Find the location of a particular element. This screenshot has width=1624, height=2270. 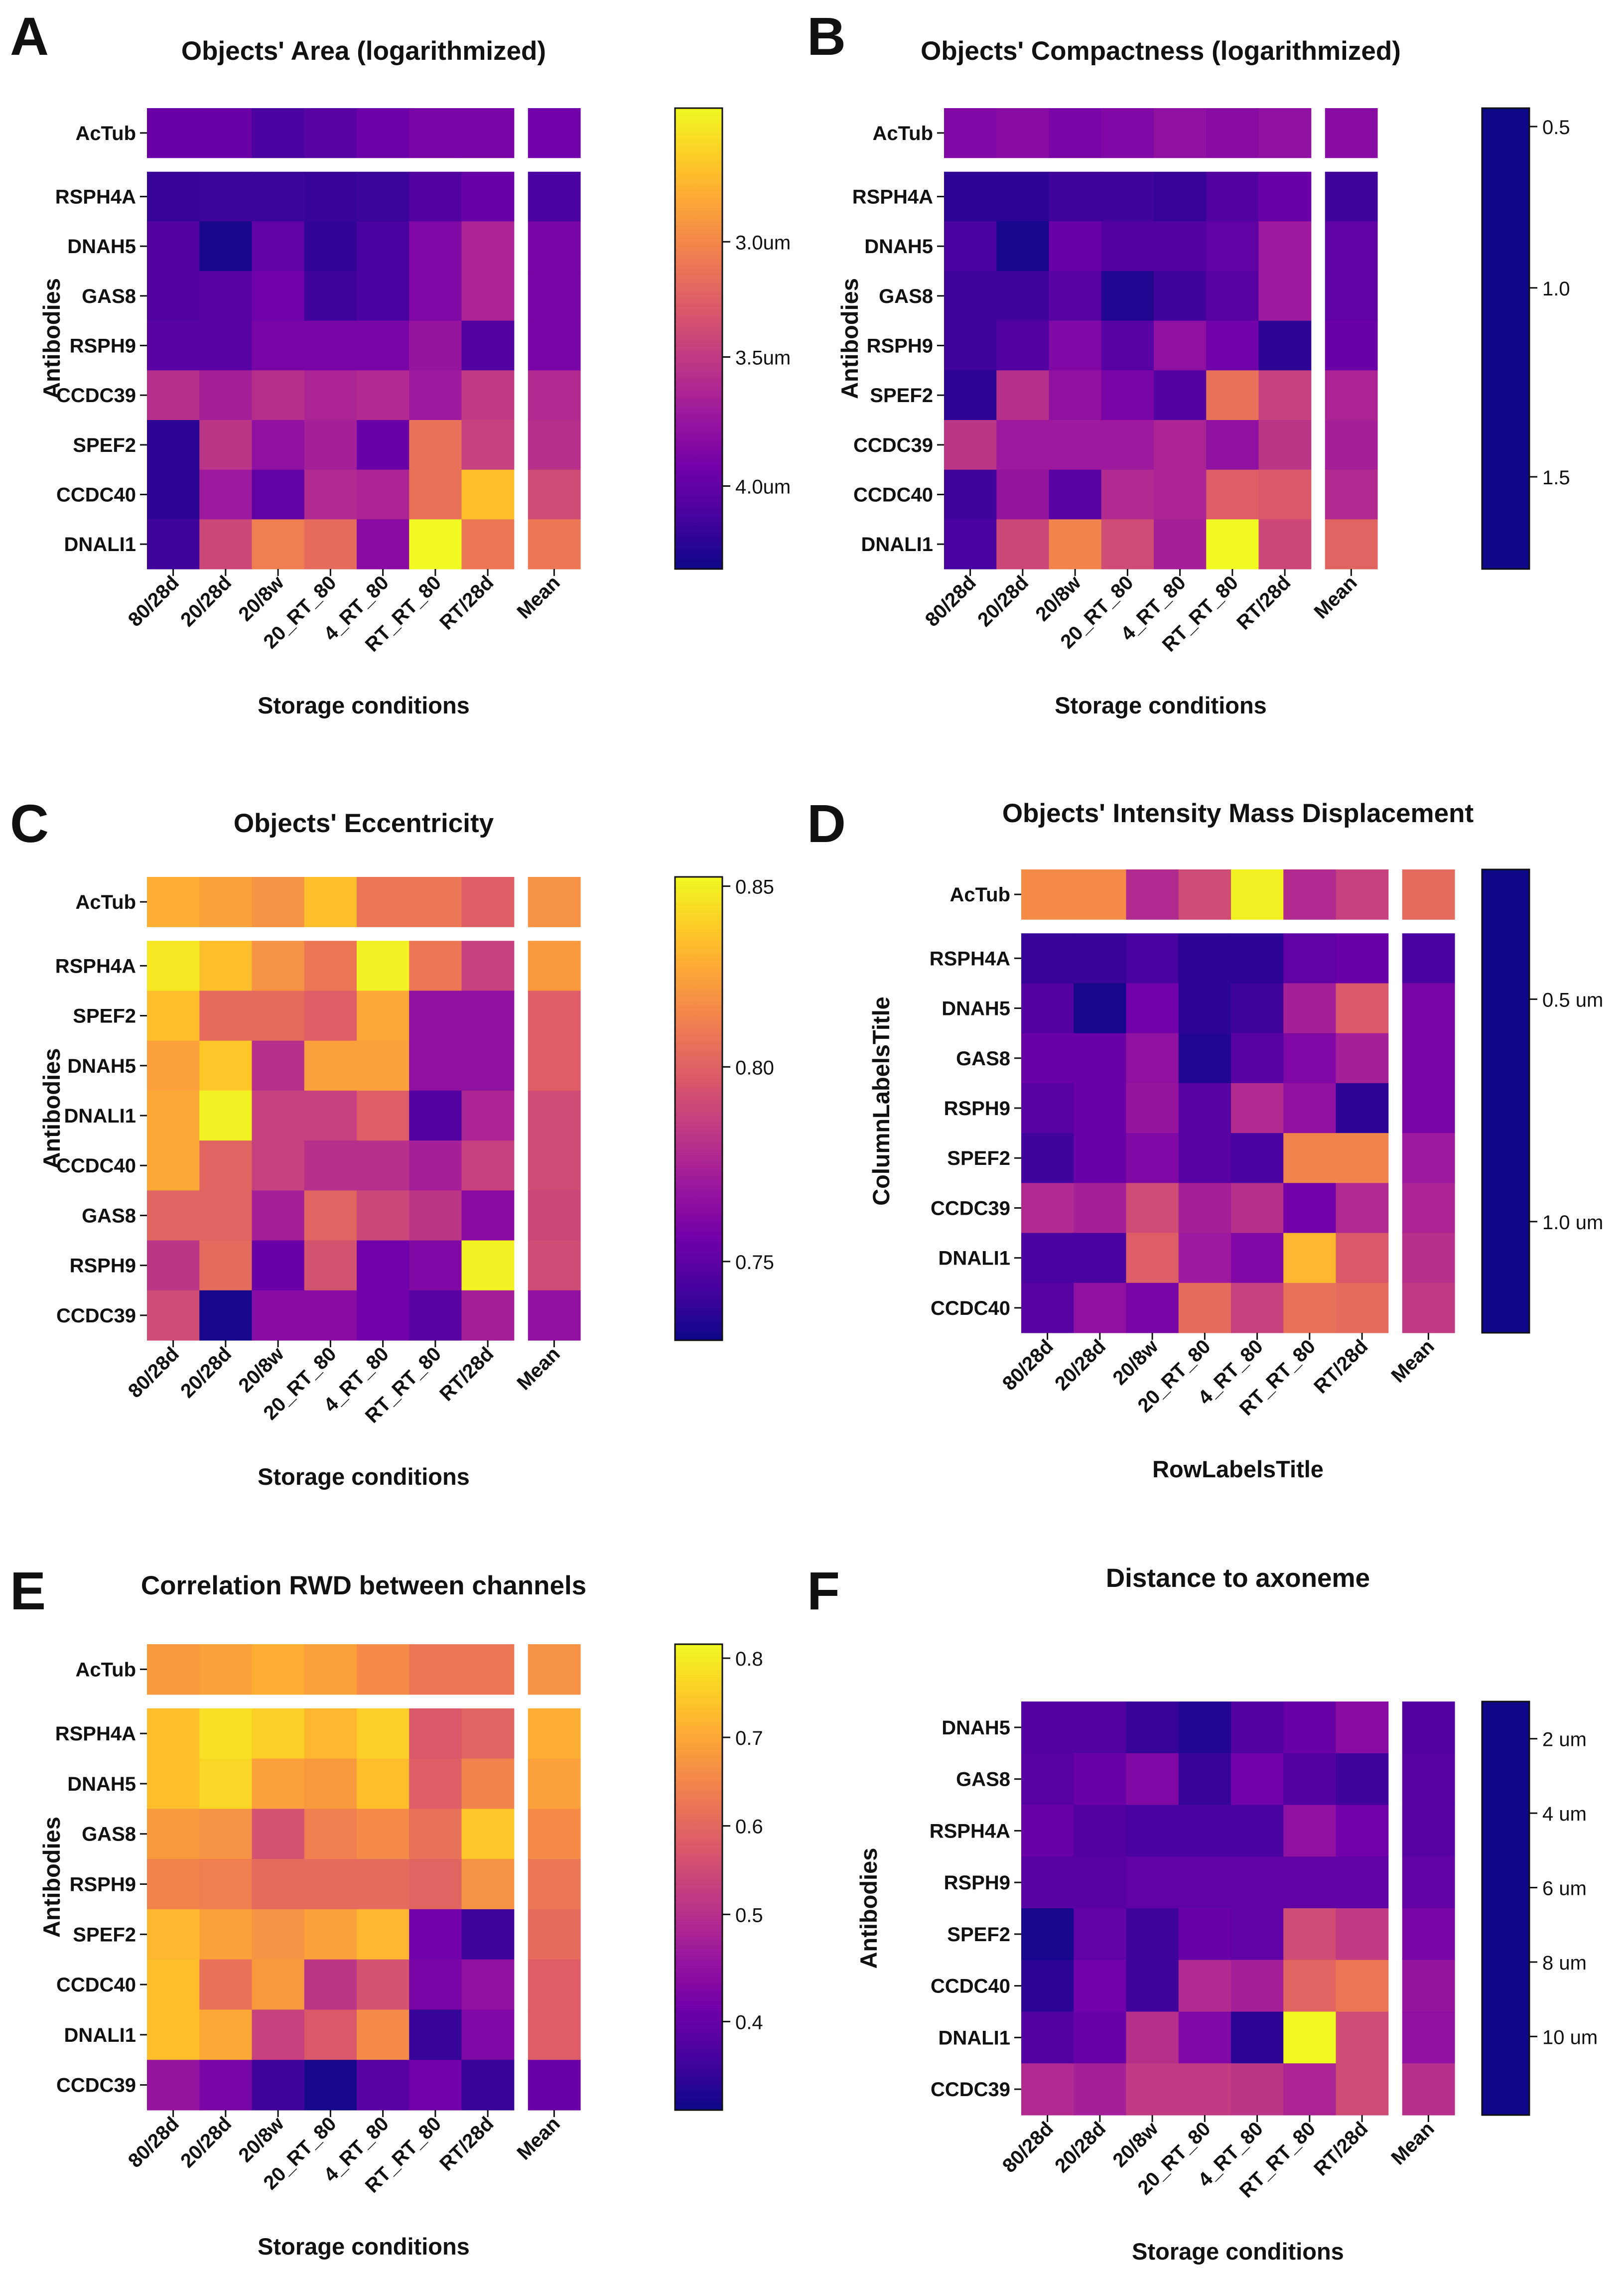

colorbar-tick-label: 0.7 is located at coordinates (749, 1738).